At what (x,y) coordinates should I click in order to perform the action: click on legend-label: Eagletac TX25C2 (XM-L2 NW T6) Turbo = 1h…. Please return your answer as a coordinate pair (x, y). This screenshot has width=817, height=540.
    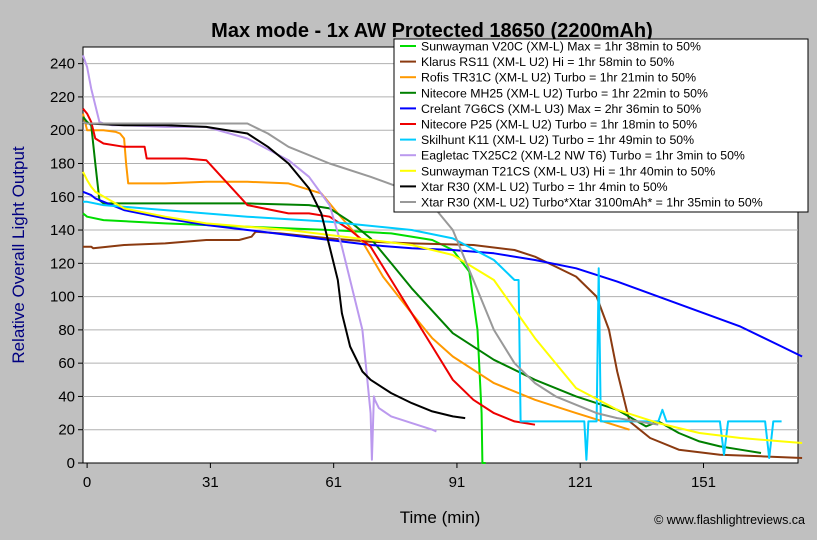
    Looking at the image, I should click on (583, 156).